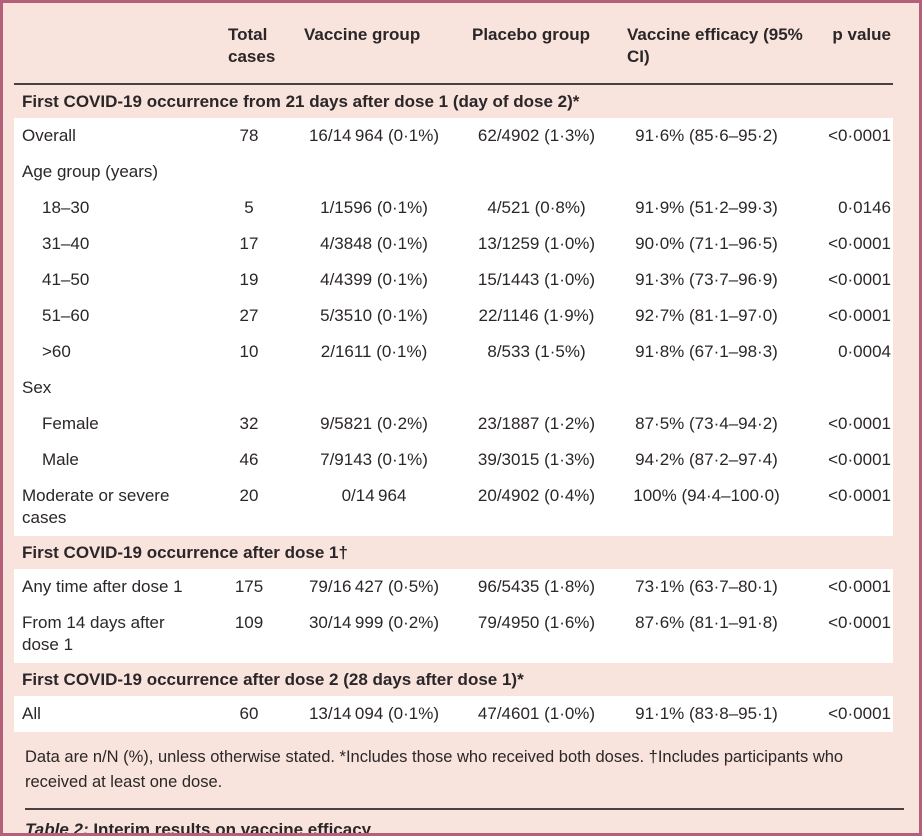 This screenshot has width=922, height=836. Describe the element at coordinates (706, 424) in the screenshot. I see `vaccine-efficacy-cell: 87·5% (73·4–94·2)` at that location.